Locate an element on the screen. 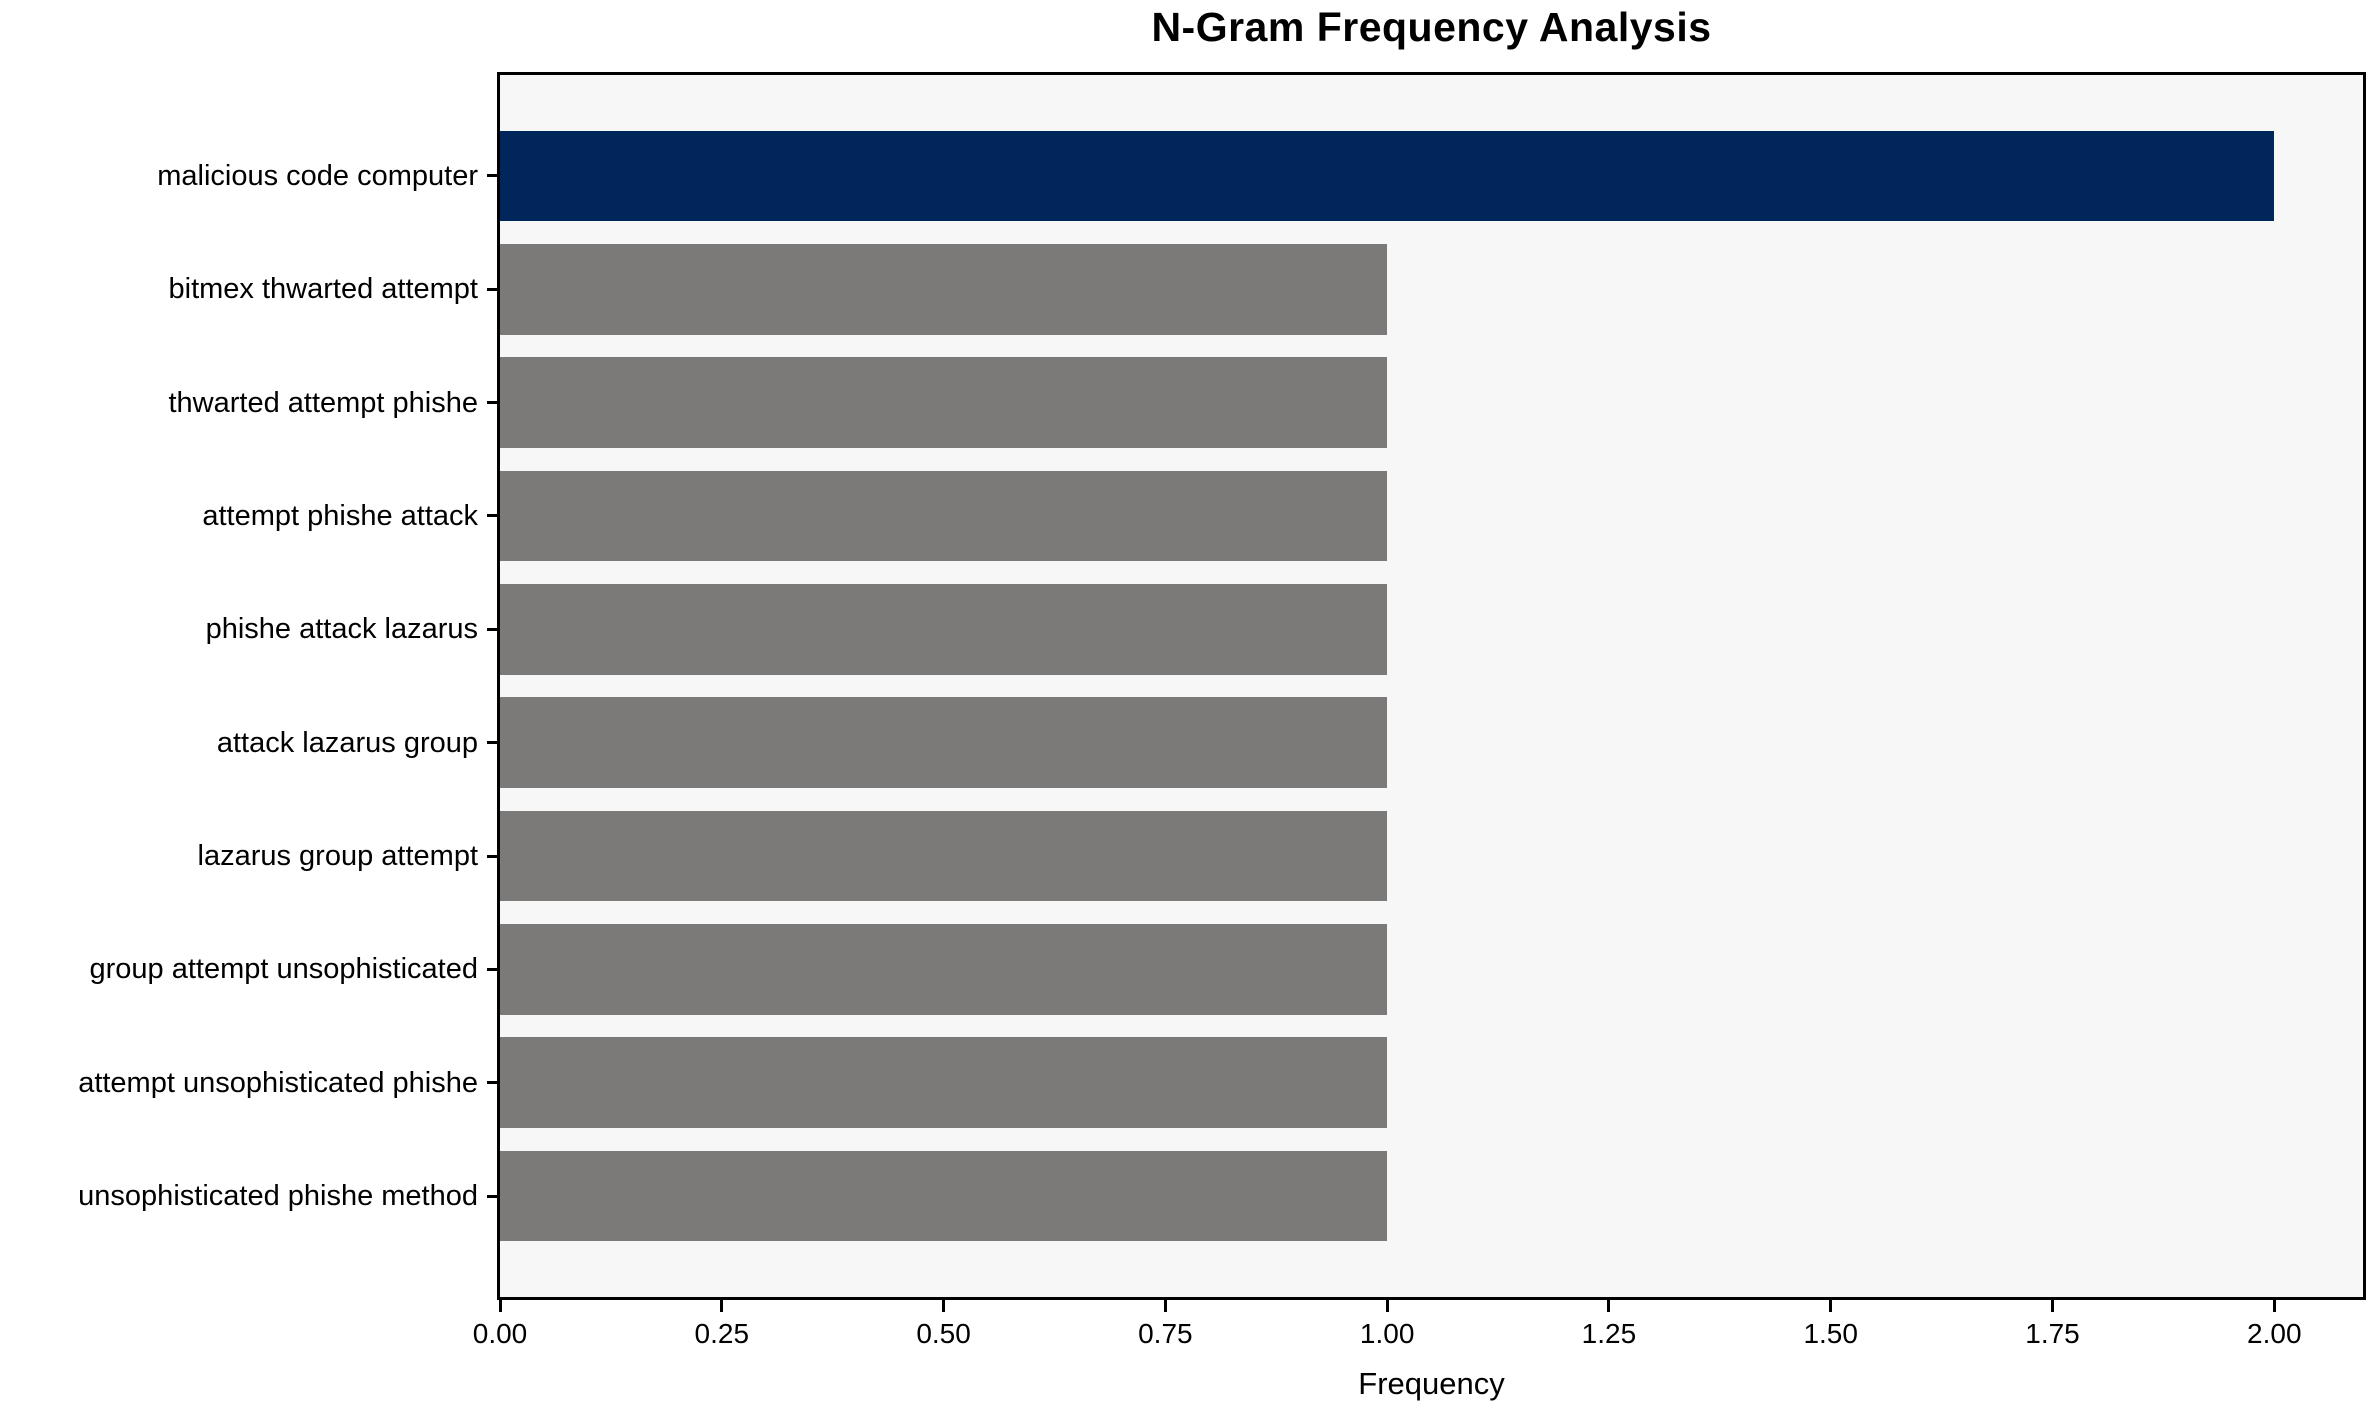 This screenshot has height=1414, width=2379. x-tick-label: 1.25 is located at coordinates (1609, 1333).